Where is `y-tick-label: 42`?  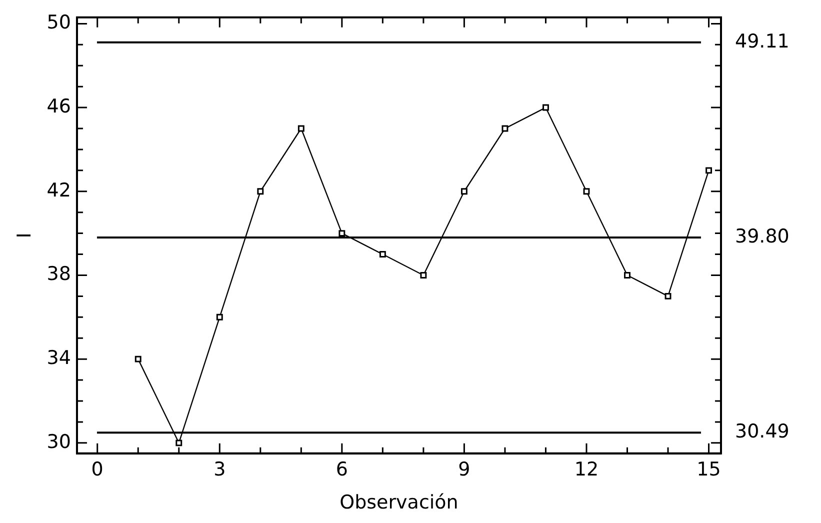 y-tick-label: 42 is located at coordinates (58, 190).